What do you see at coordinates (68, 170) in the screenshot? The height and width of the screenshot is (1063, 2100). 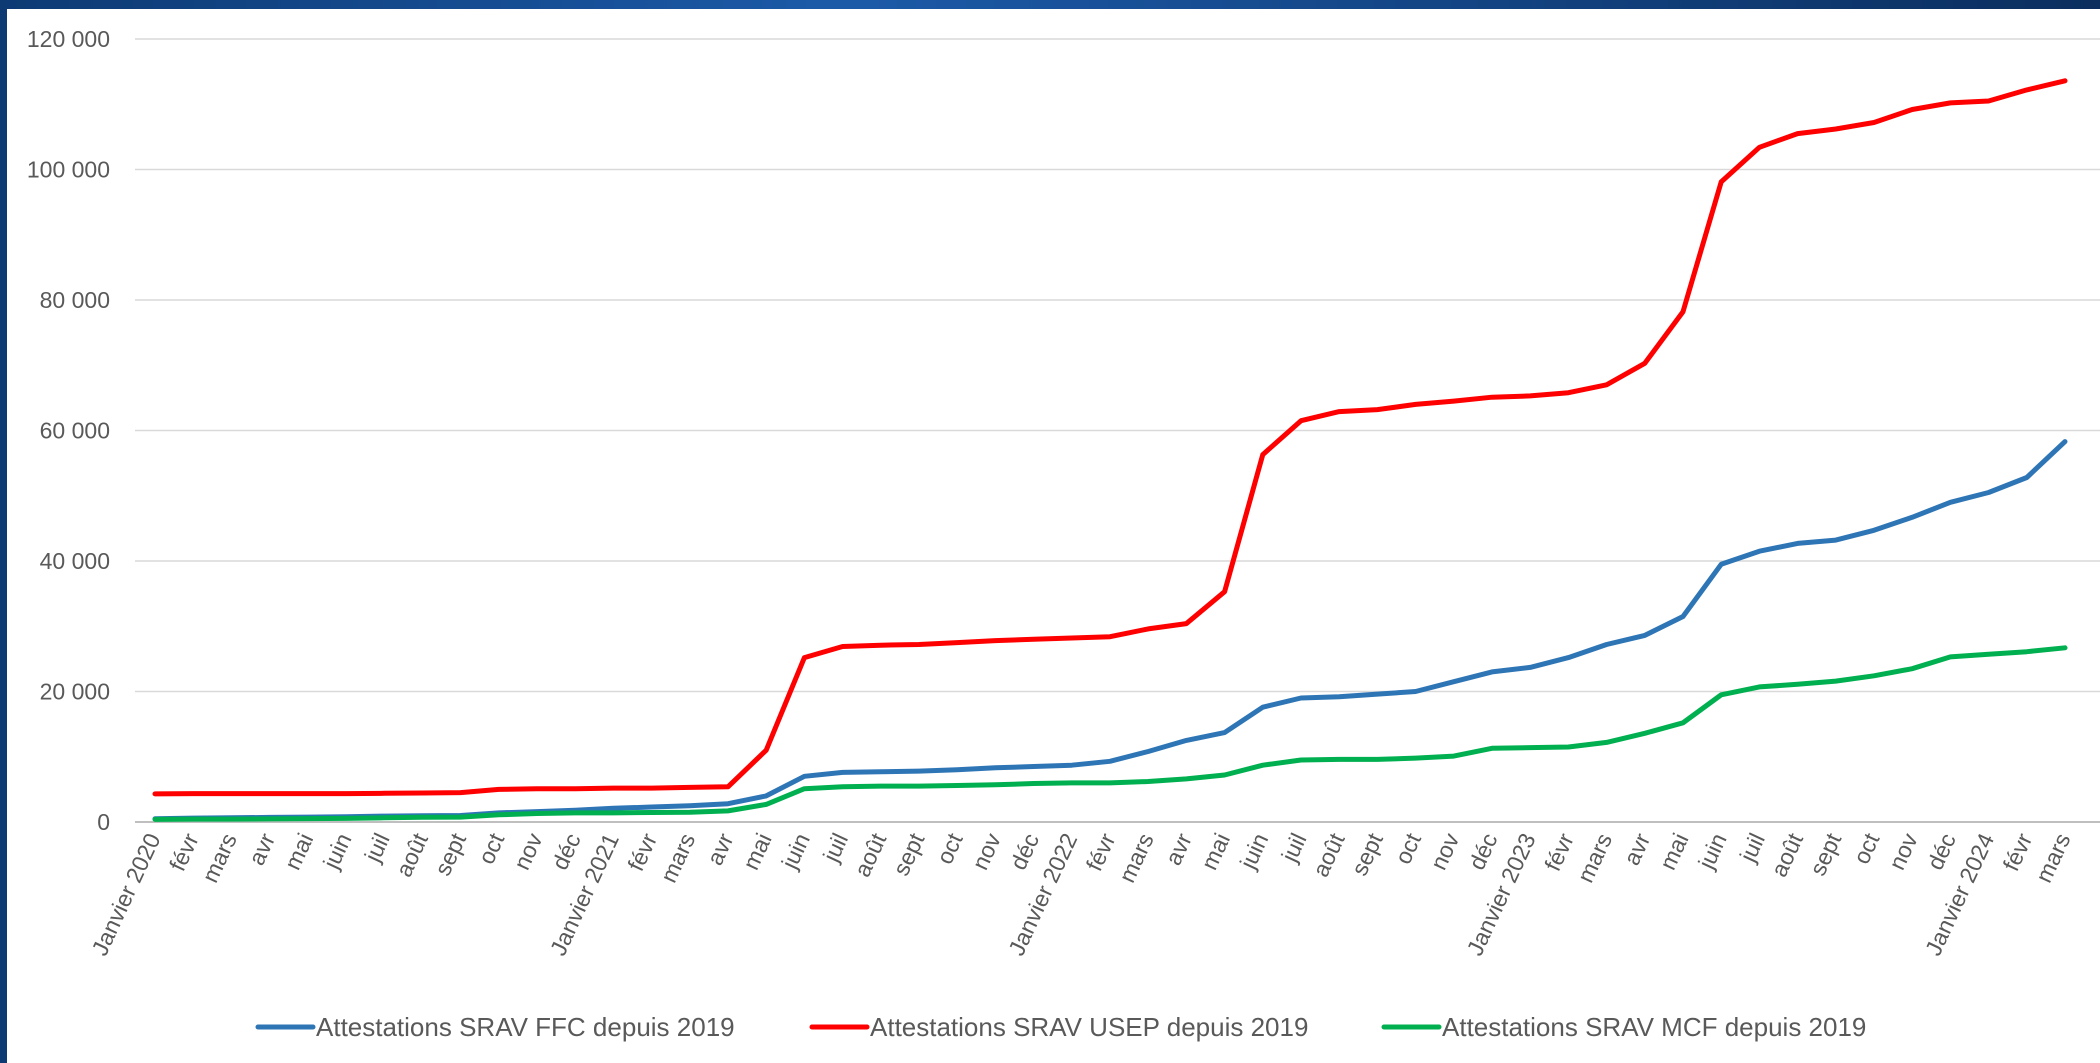 I see `y-tick-label: 100 000` at bounding box center [68, 170].